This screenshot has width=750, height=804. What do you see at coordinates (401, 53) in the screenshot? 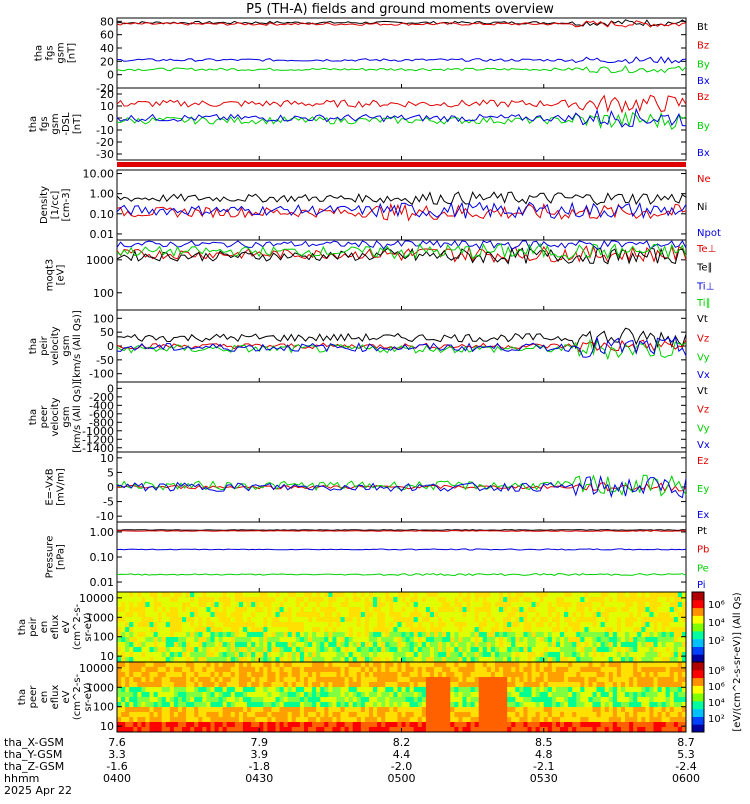
I see `panel-frame` at bounding box center [401, 53].